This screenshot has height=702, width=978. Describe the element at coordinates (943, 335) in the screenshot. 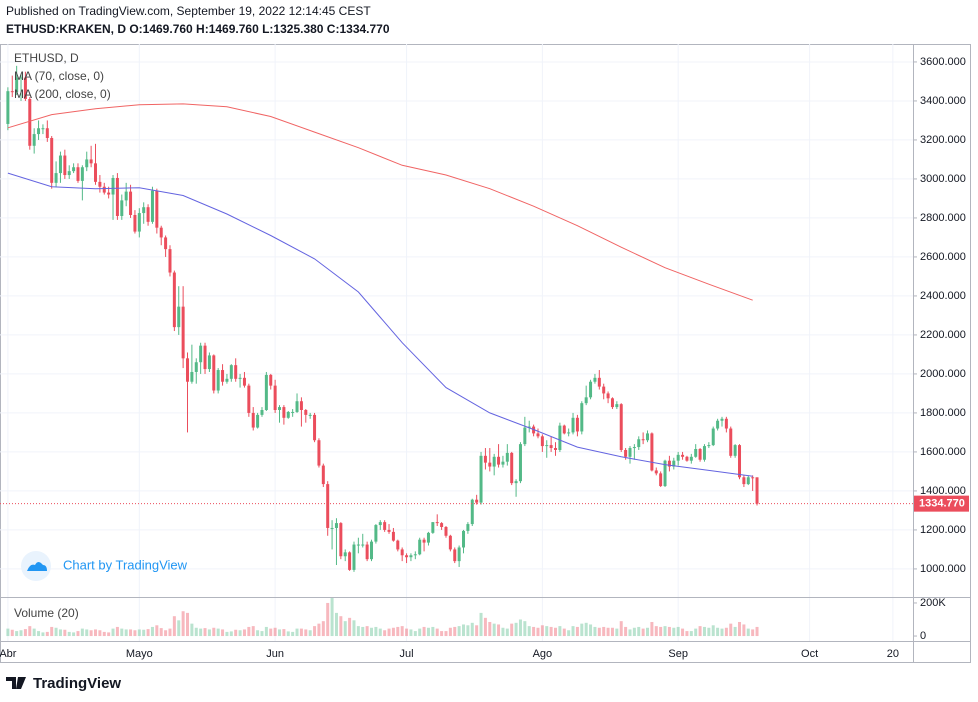

I see `y-tick-label: 2200.000` at that location.